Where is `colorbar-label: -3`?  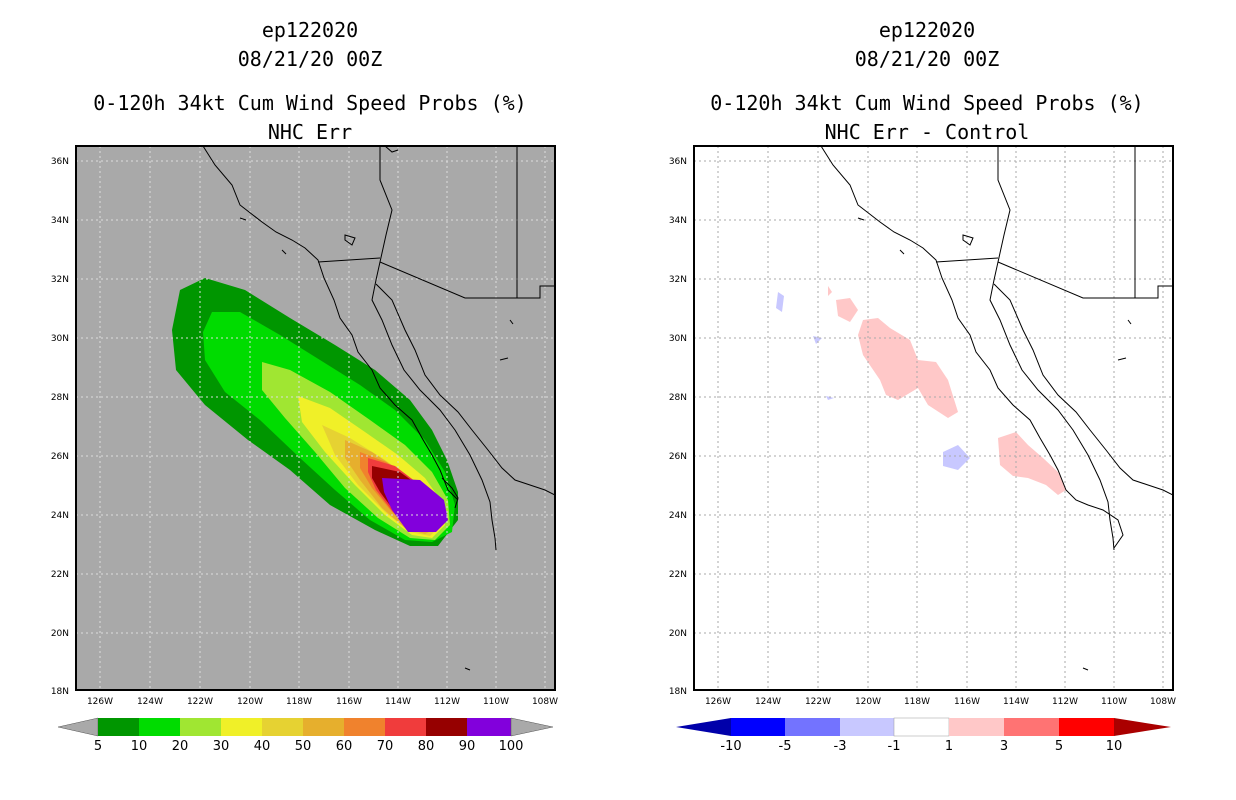
colorbar-label: -3 is located at coordinates (840, 746).